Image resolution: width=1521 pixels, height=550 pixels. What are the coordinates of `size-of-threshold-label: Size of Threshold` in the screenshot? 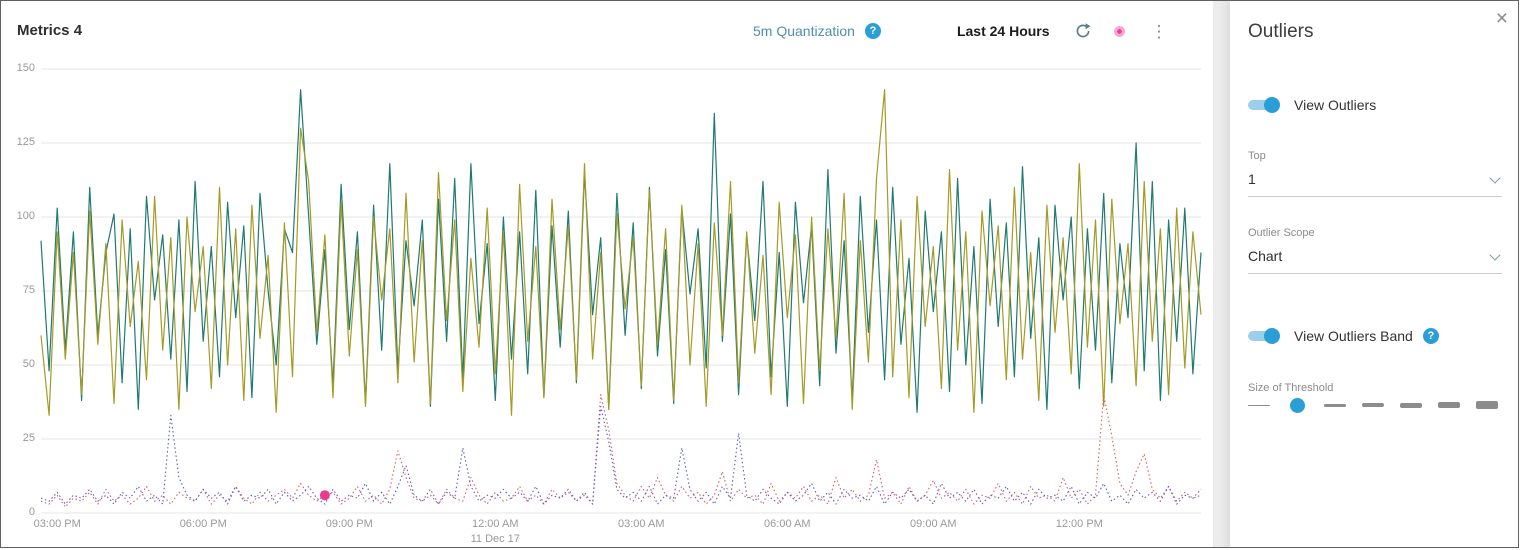 It's located at (1291, 388).